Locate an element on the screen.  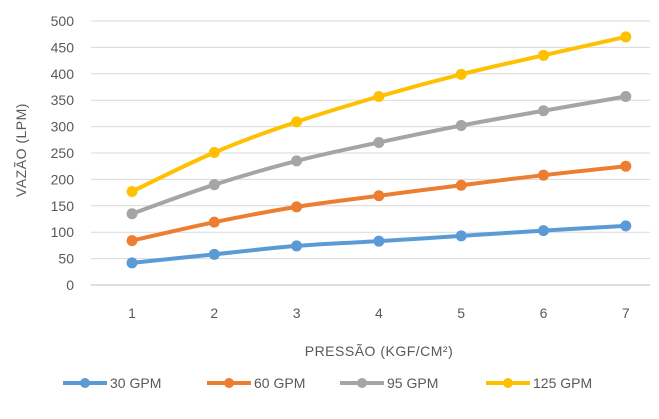
legend-item: 60 GPM is located at coordinates (256, 383).